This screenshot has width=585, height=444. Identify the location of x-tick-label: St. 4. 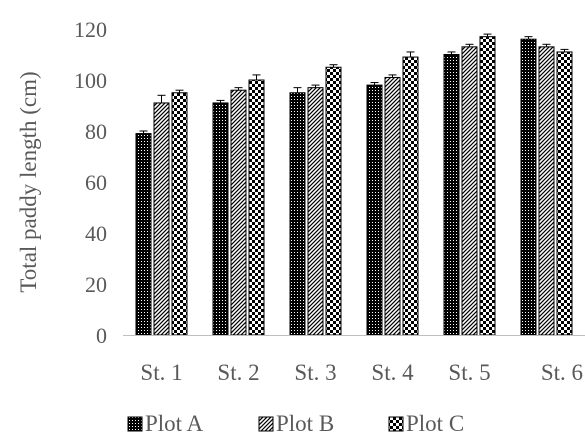
(392, 372).